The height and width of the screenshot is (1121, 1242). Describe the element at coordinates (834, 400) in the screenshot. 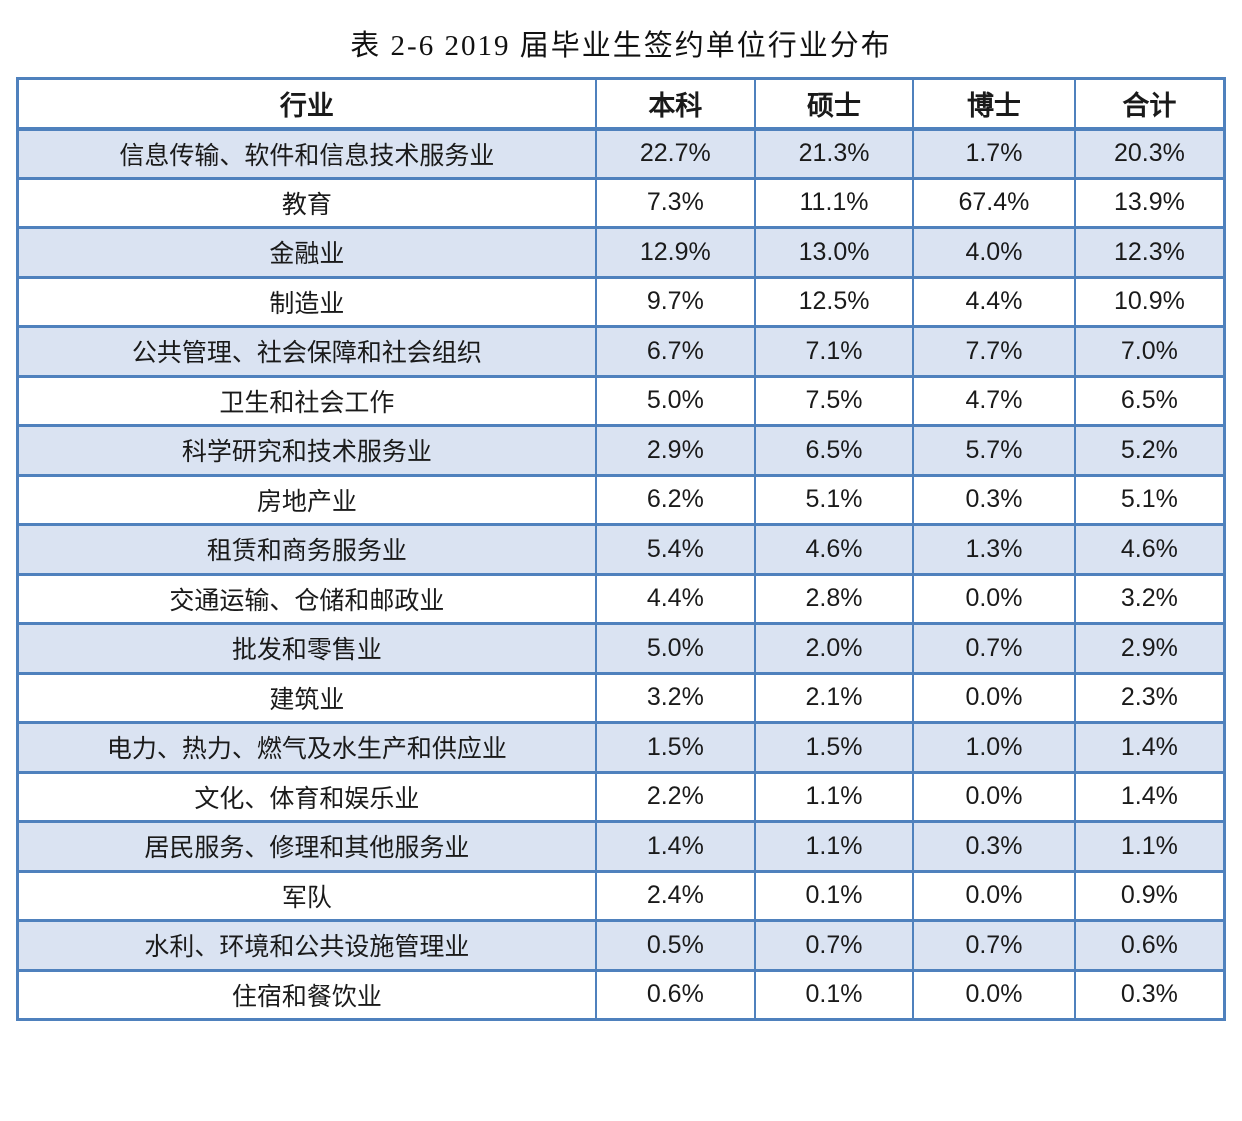

I see `master-value-cell: 7.5%` at that location.